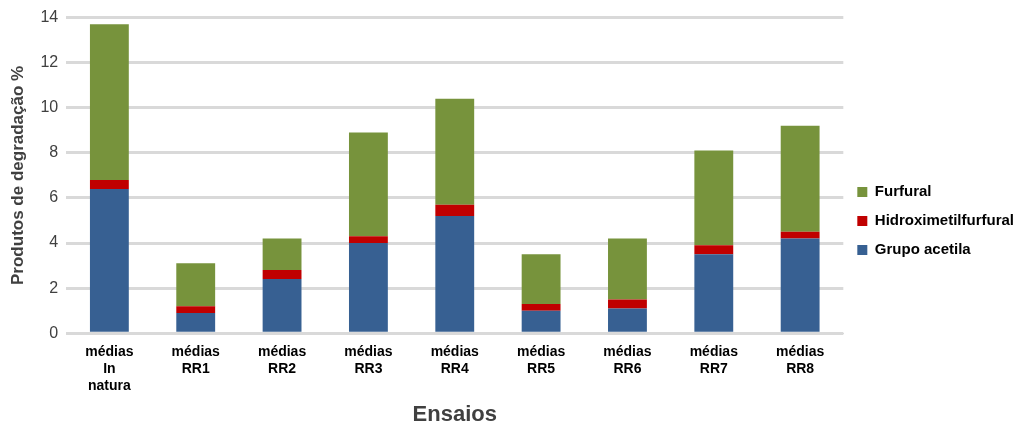  What do you see at coordinates (714, 360) in the screenshot?
I see `x-tick-label: médias RR7` at bounding box center [714, 360].